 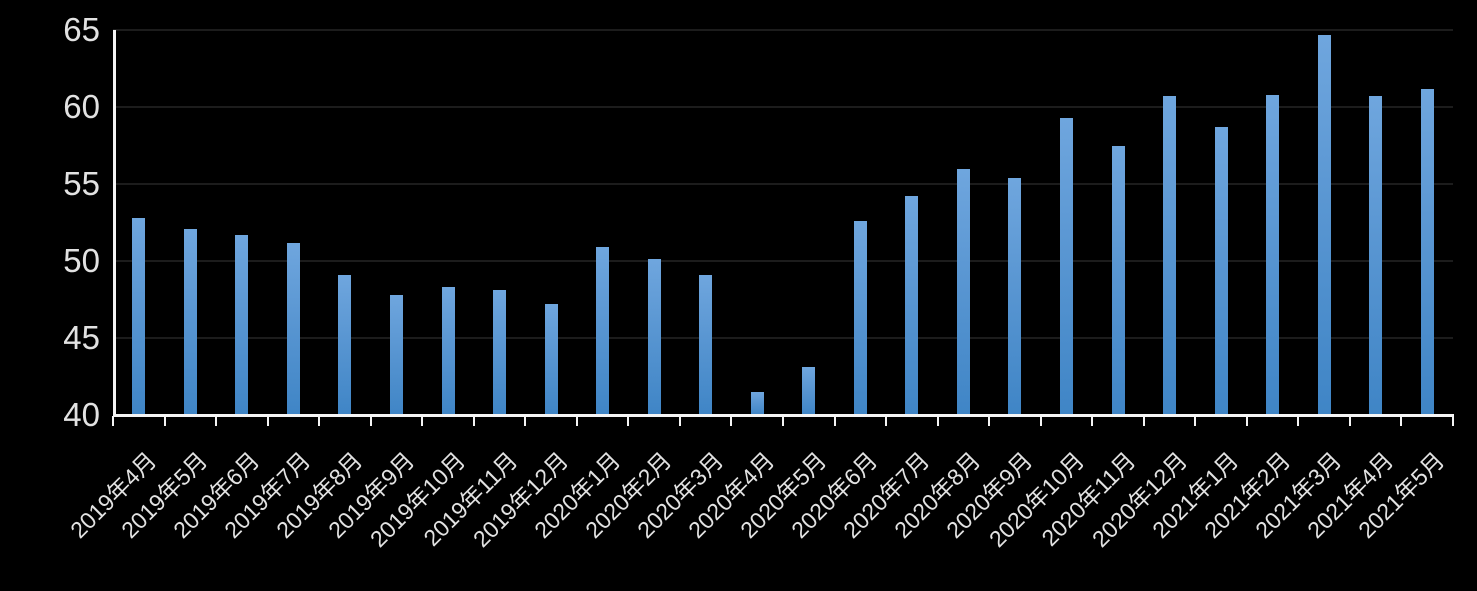 I want to click on y-tick-label: 45, so click(x=81, y=337).